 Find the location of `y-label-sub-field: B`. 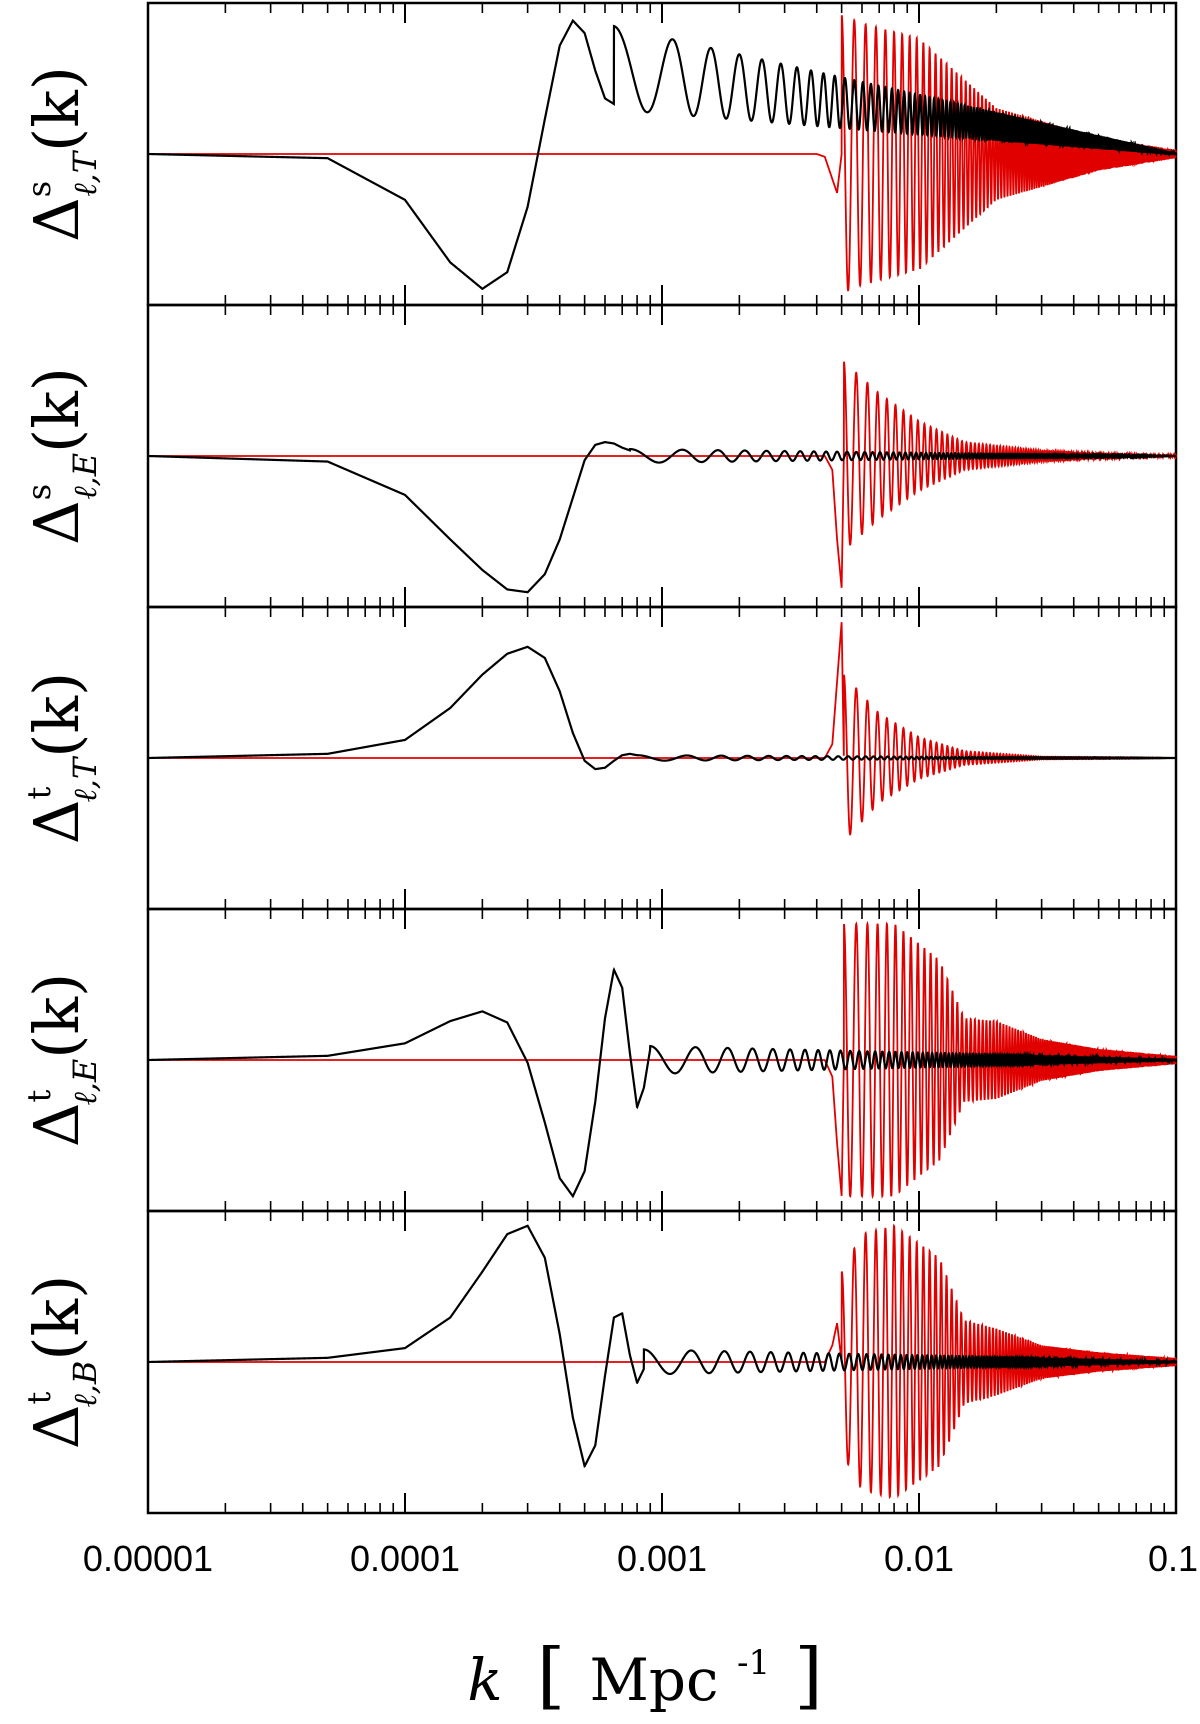

y-label-sub-field: B is located at coordinates (85, 1373).